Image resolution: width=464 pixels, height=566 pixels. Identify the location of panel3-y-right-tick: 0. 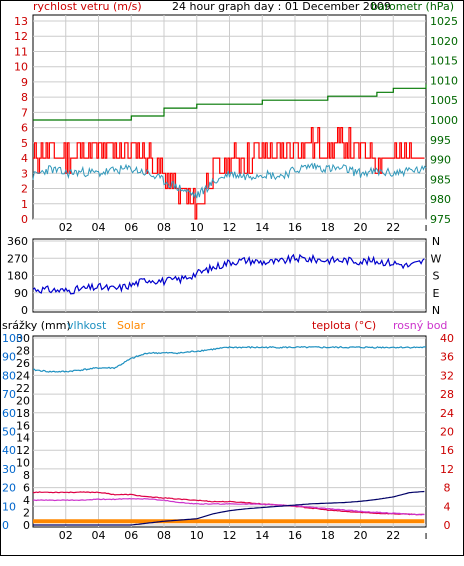
(447, 525).